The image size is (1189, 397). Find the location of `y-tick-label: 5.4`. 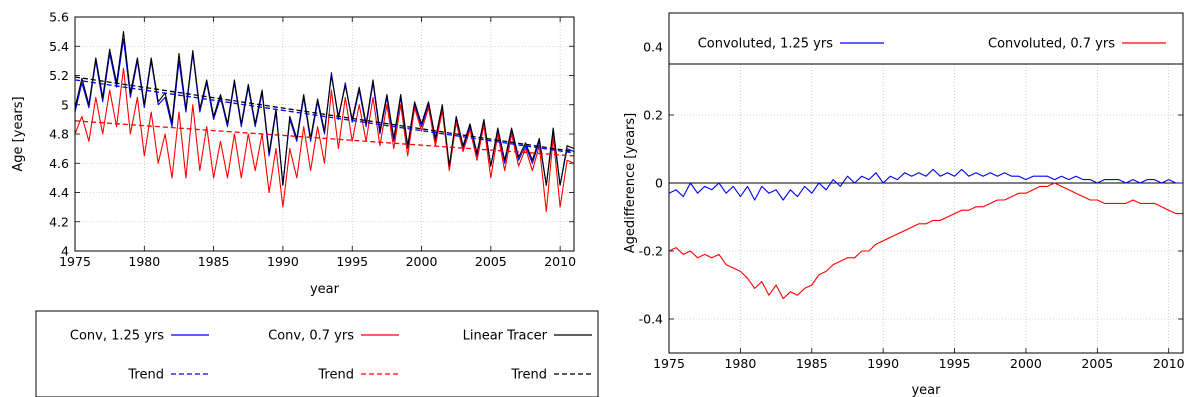

y-tick-label: 5.4 is located at coordinates (59, 46).